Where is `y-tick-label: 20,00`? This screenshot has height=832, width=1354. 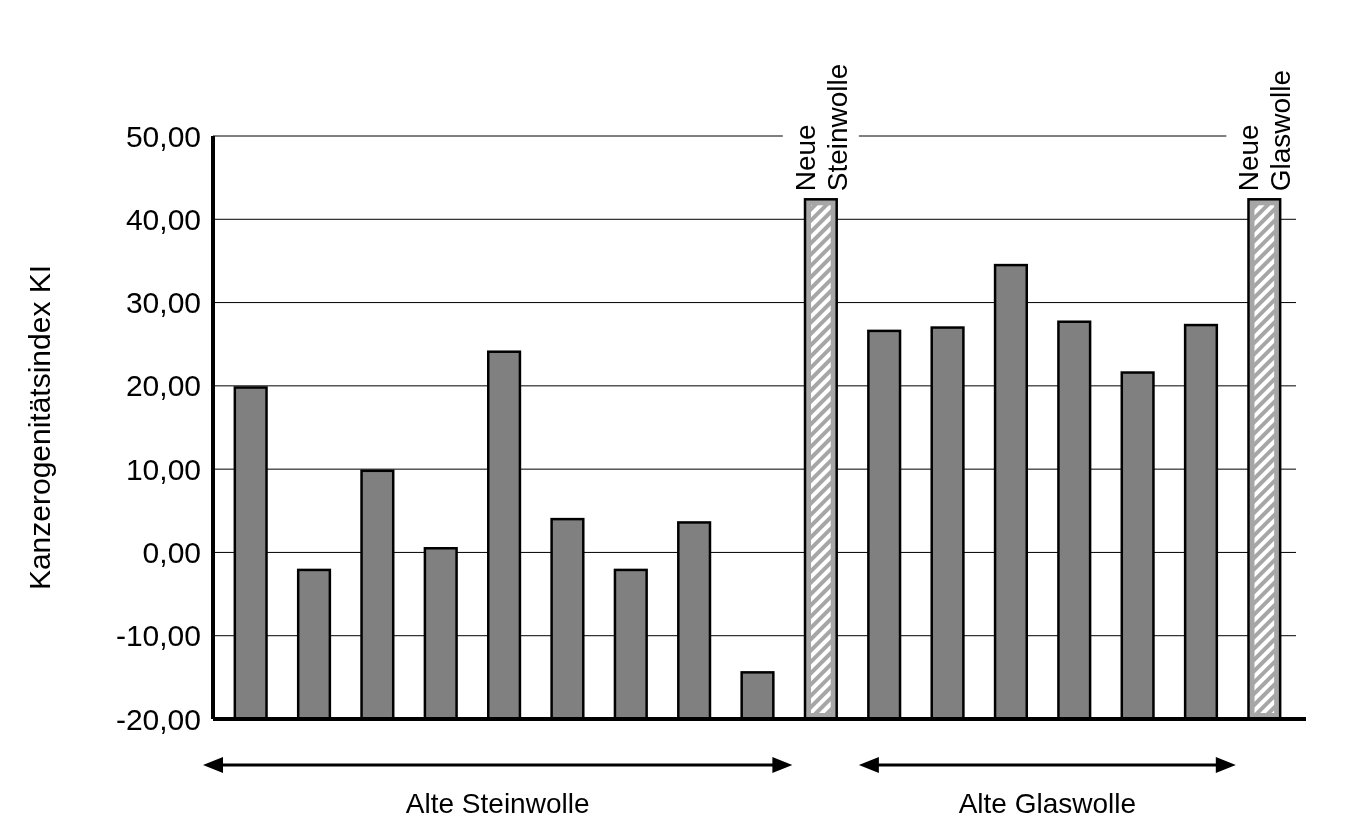 y-tick-label: 20,00 is located at coordinates (163, 386).